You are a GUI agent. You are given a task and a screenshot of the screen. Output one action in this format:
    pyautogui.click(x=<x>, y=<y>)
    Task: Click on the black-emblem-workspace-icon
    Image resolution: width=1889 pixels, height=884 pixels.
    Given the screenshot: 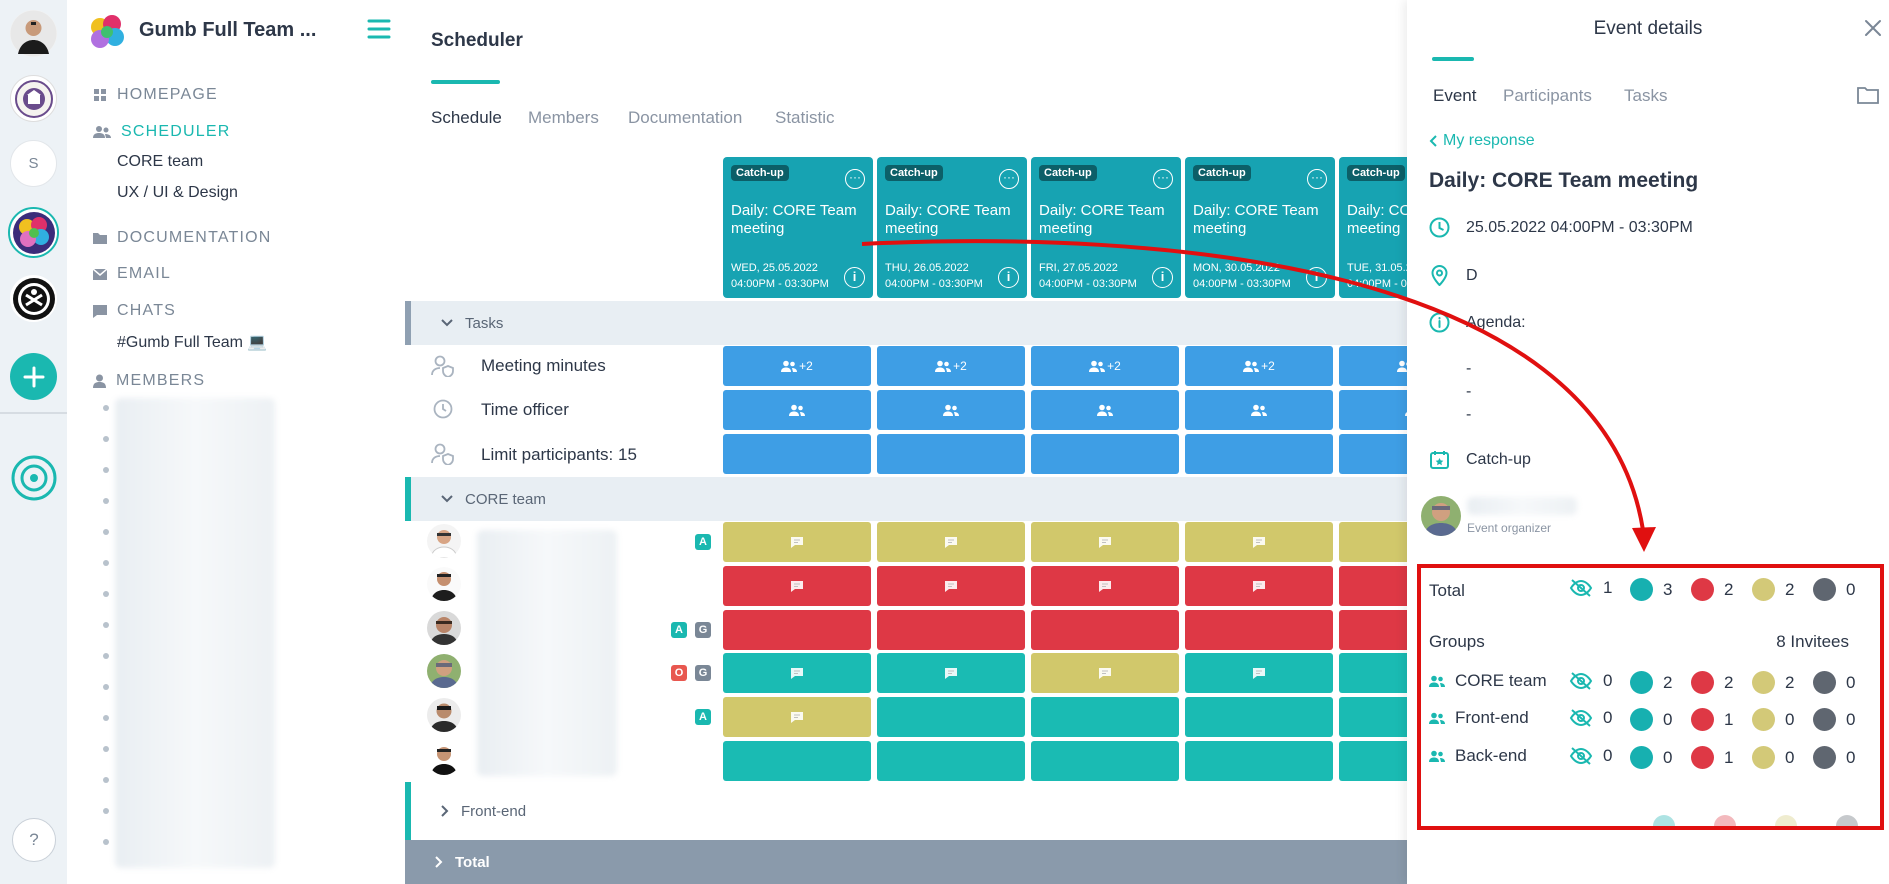 What is the action you would take?
    pyautogui.click(x=33, y=298)
    